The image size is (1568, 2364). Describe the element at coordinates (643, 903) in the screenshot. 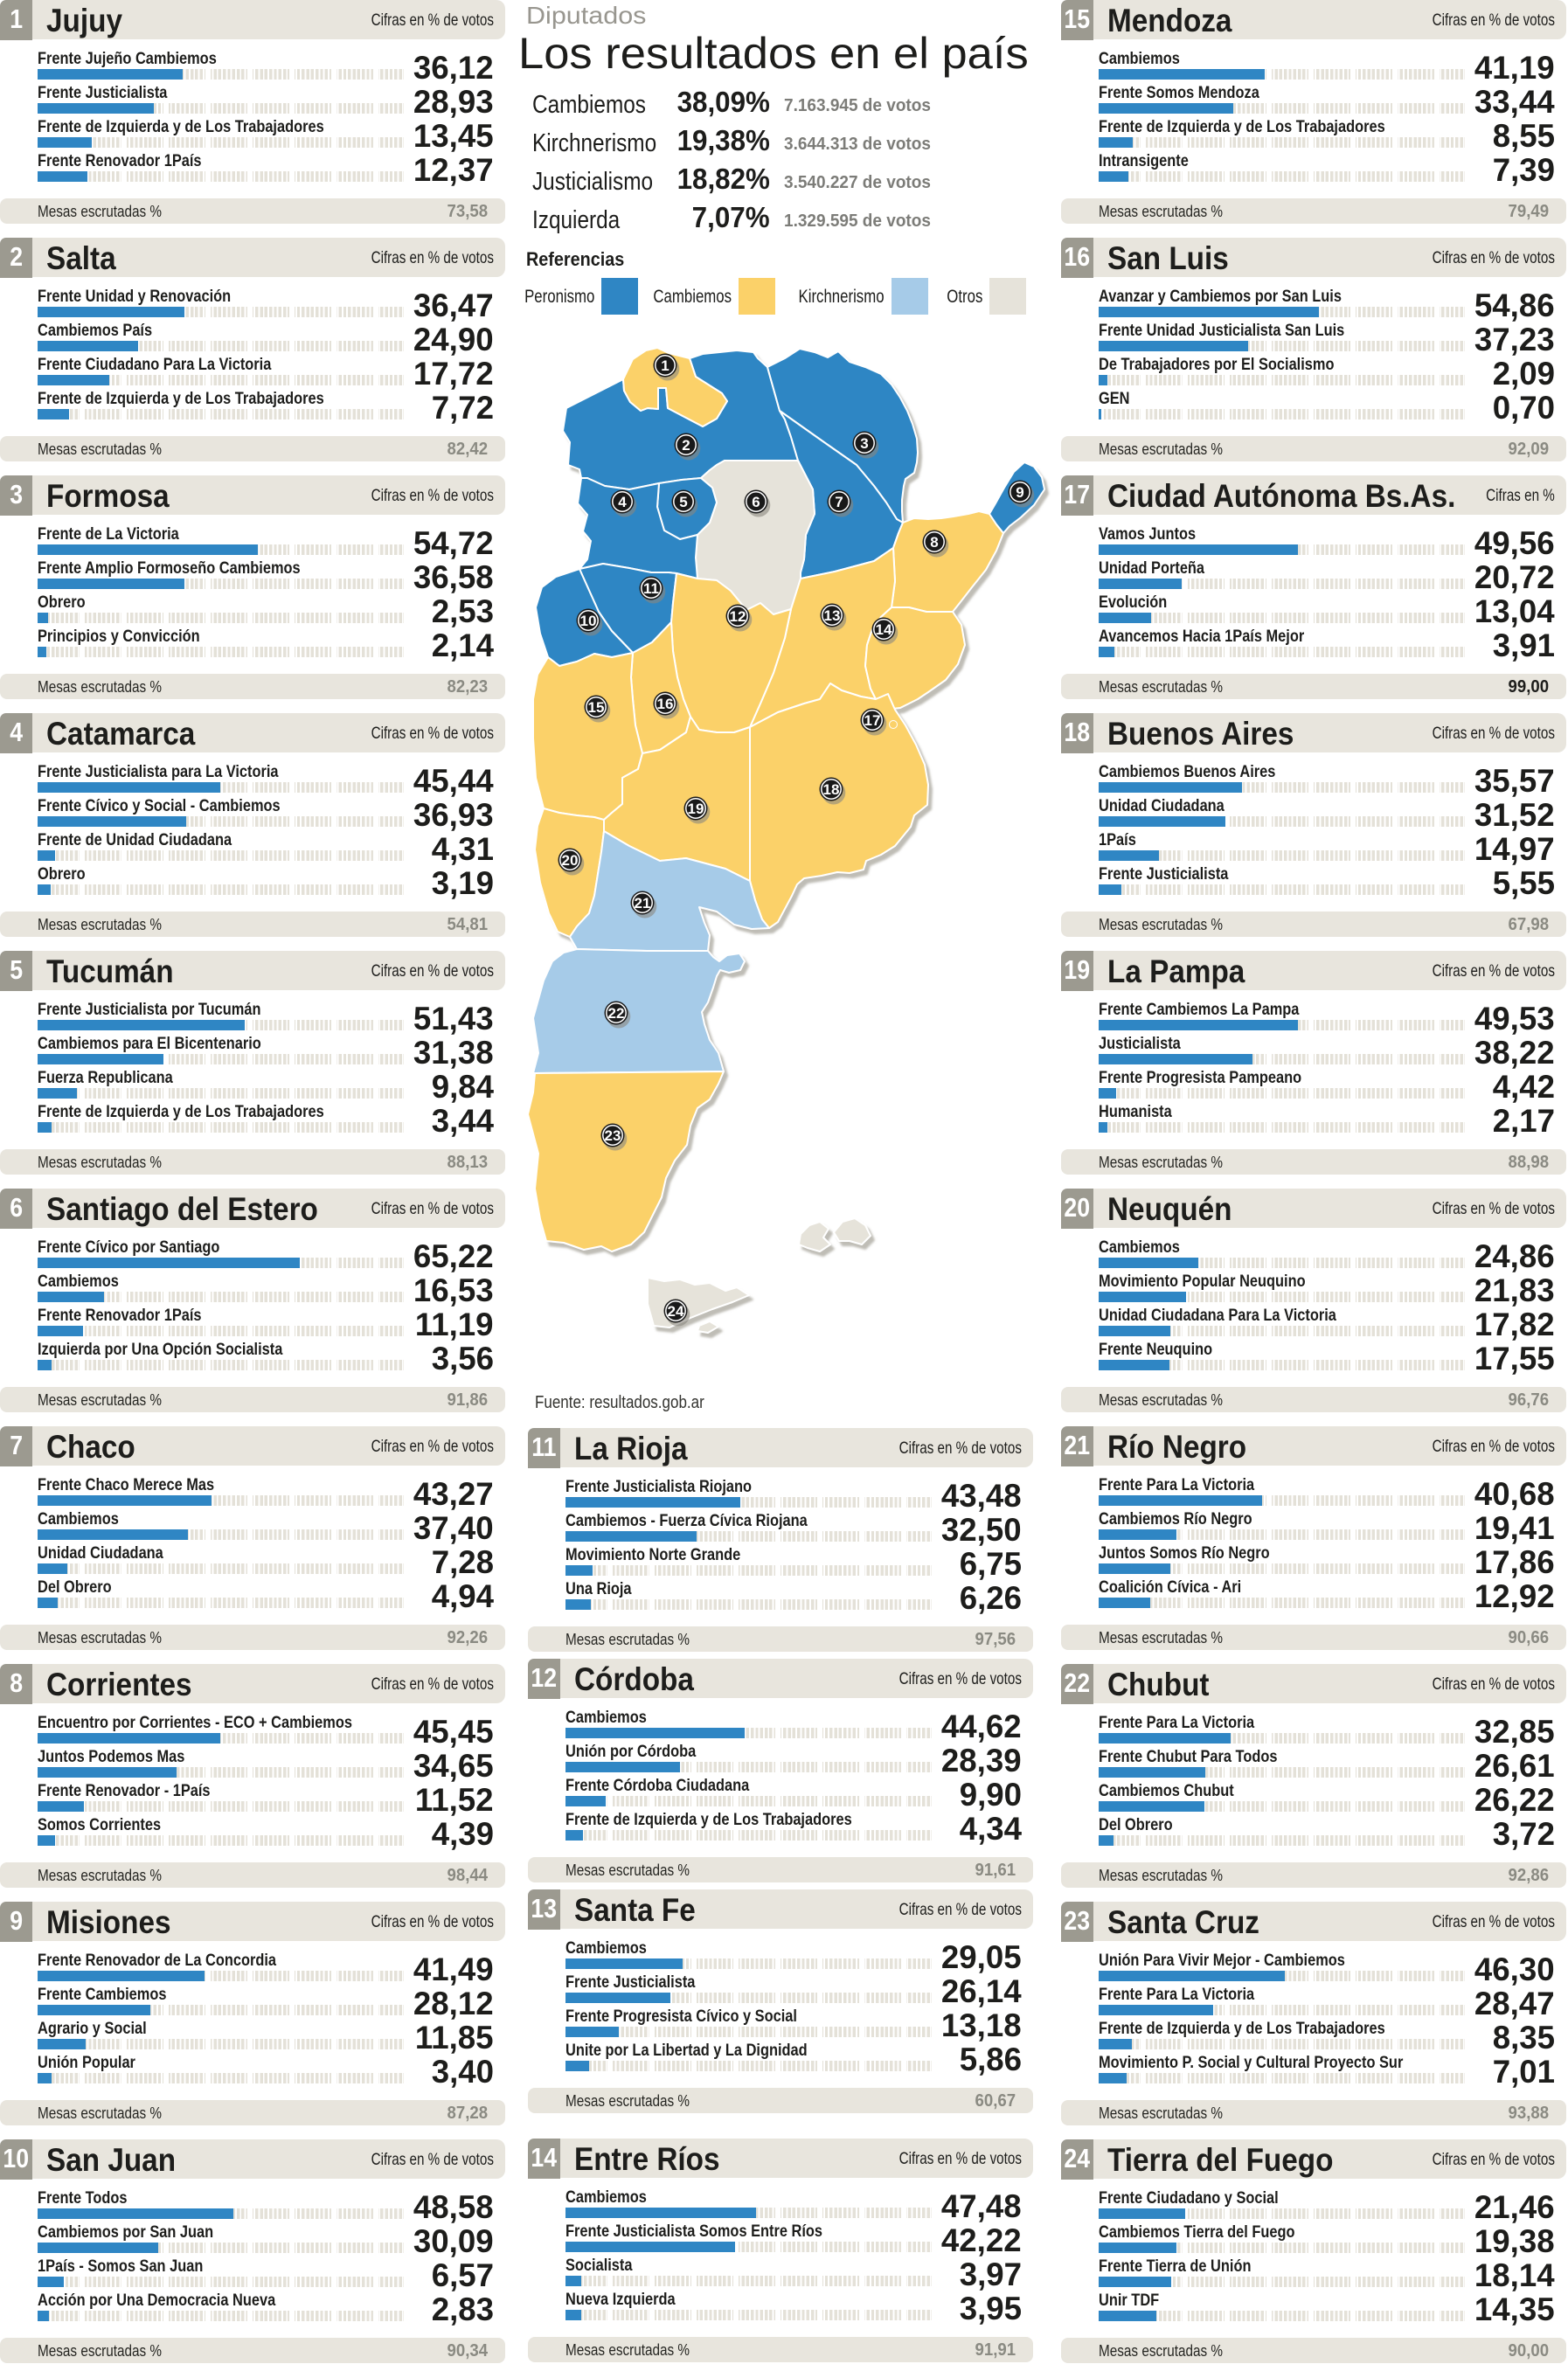

I see `svg-text: 21` at that location.